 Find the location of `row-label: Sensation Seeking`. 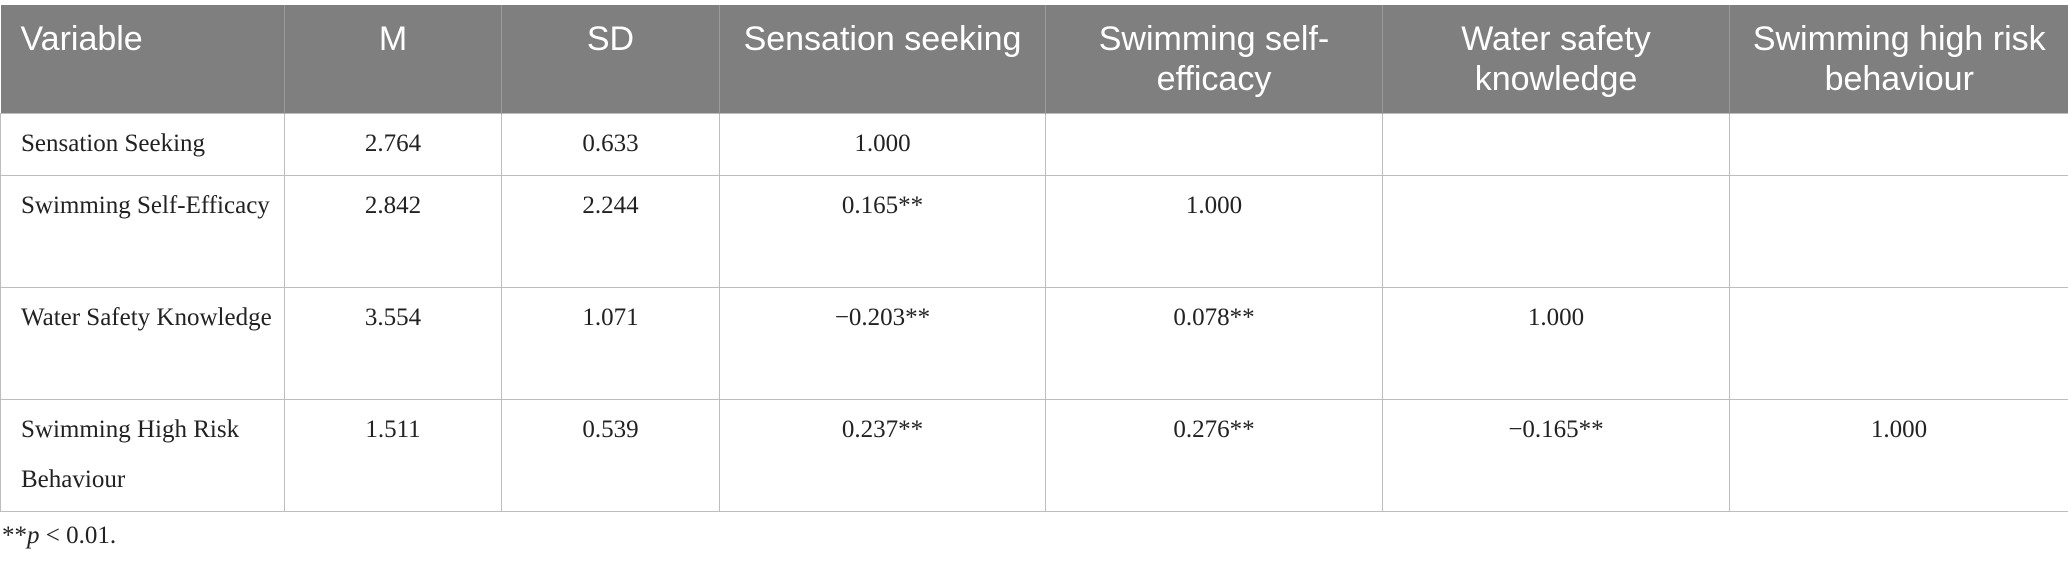

row-label: Sensation Seeking is located at coordinates (142, 144).